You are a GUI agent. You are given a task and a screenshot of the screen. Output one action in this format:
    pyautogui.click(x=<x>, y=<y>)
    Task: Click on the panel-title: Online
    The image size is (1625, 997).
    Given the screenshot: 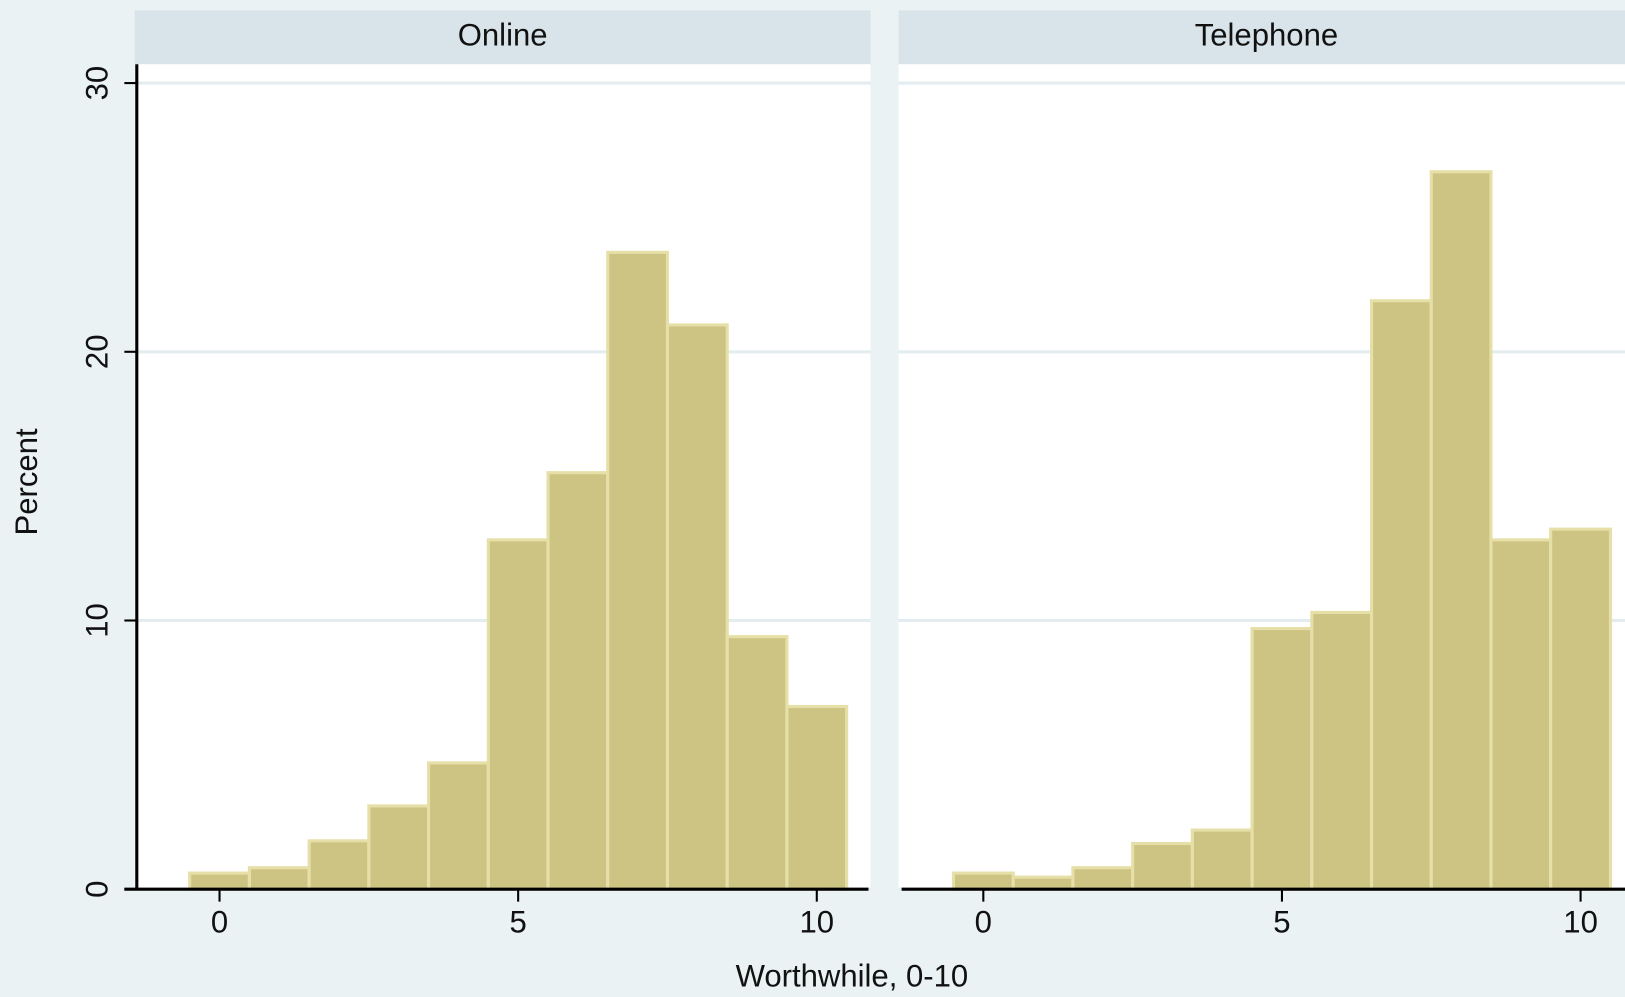 What is the action you would take?
    pyautogui.click(x=503, y=35)
    